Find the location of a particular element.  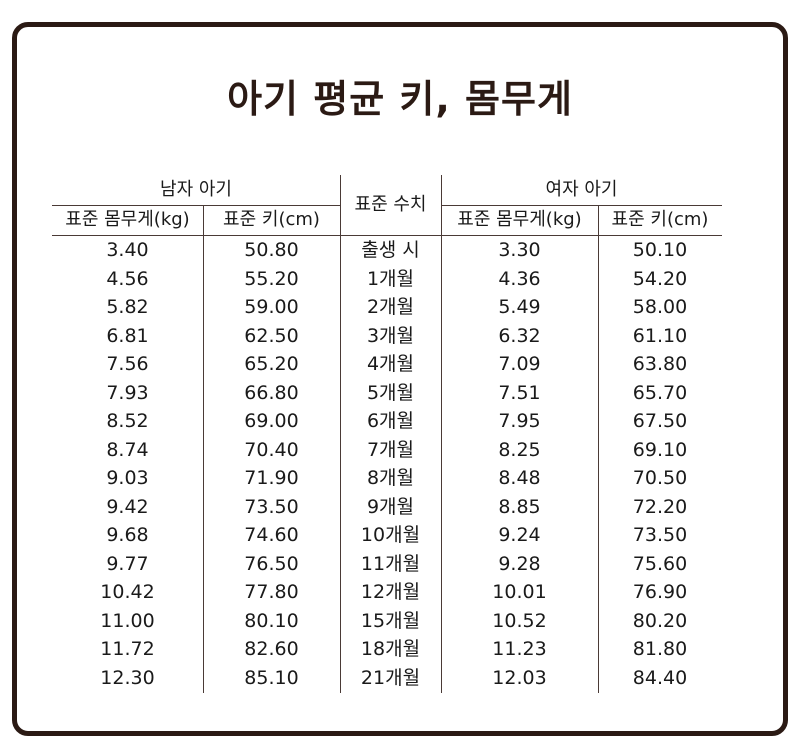

cell-age: 15개월 is located at coordinates (390, 620).